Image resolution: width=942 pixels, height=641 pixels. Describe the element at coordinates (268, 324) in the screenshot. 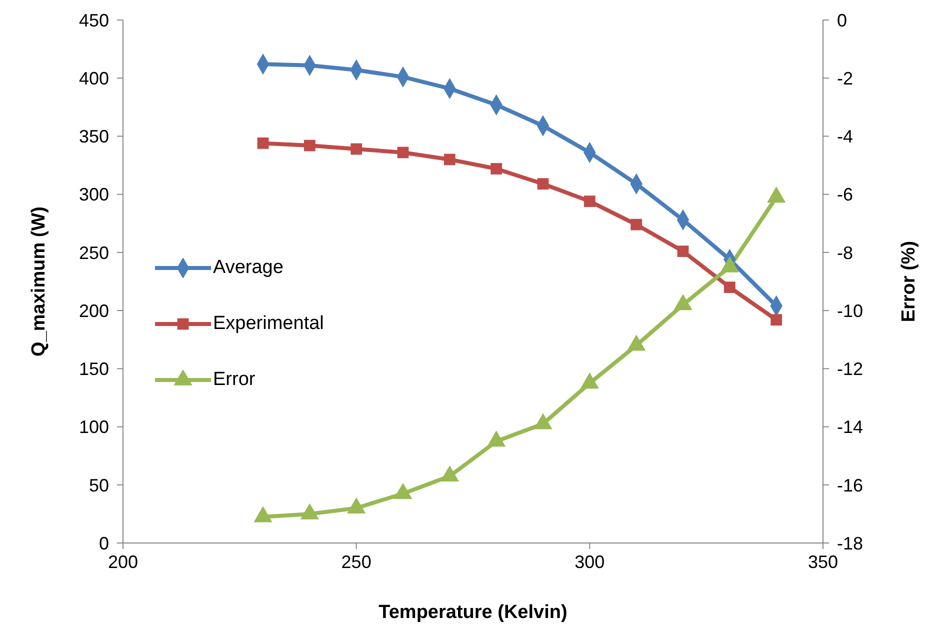

I see `legend-label: Experimental` at that location.